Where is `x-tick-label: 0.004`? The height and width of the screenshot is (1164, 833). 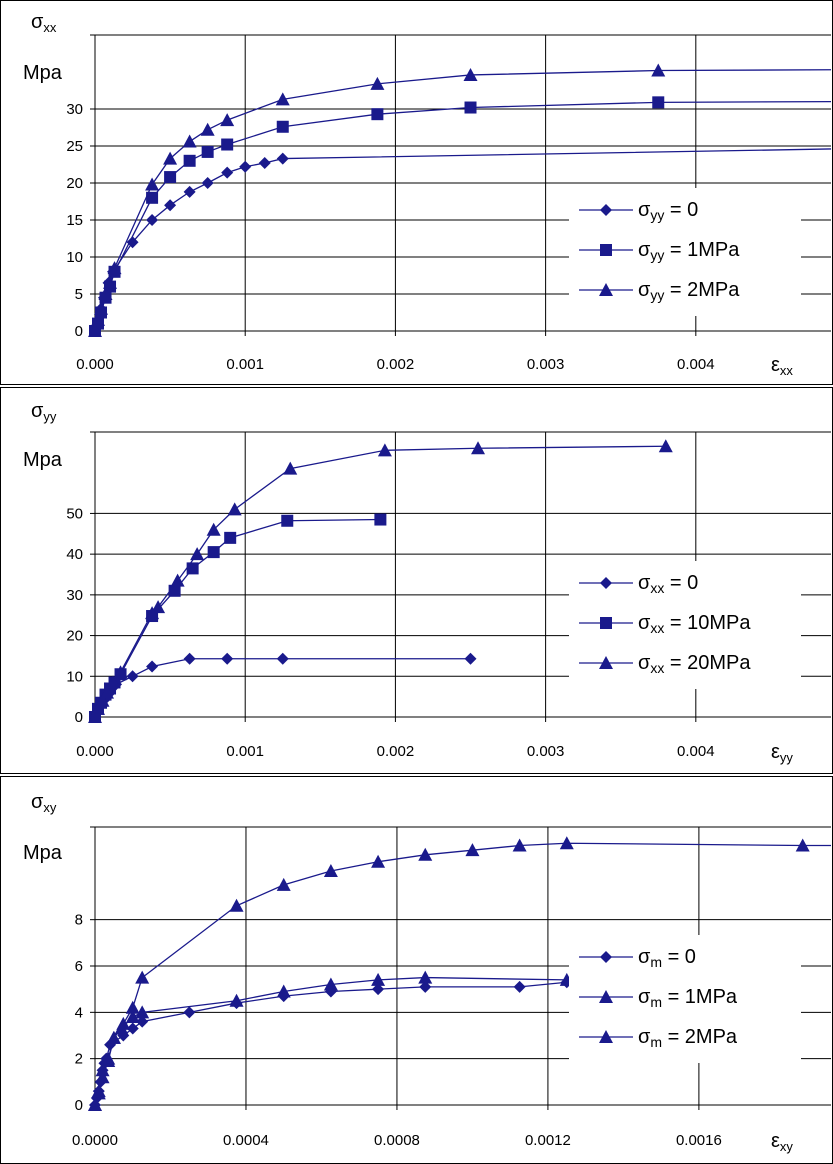 x-tick-label: 0.004 is located at coordinates (696, 751).